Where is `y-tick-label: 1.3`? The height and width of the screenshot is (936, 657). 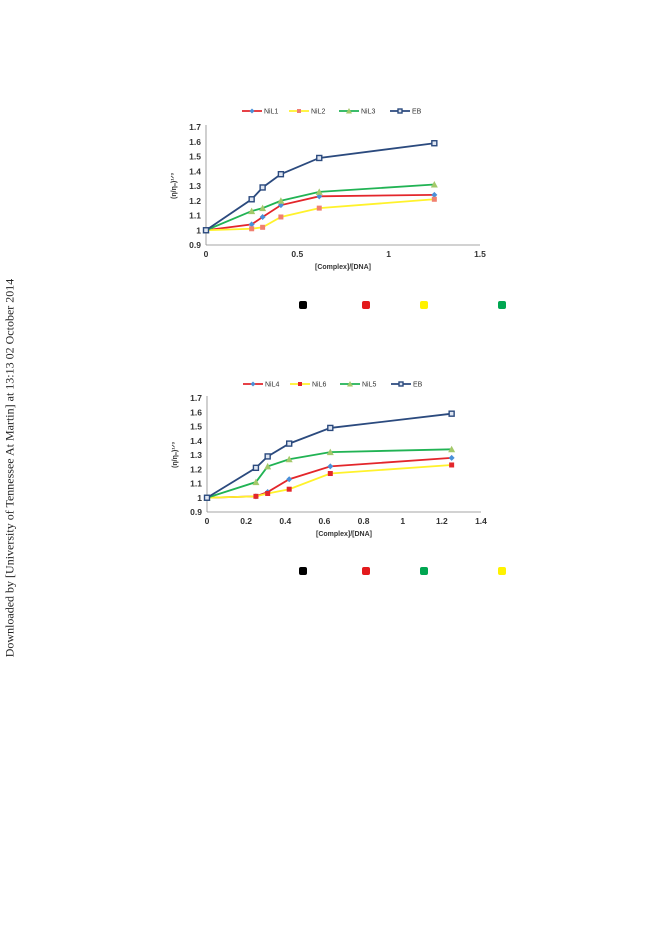 y-tick-label: 1.3 is located at coordinates (195, 186).